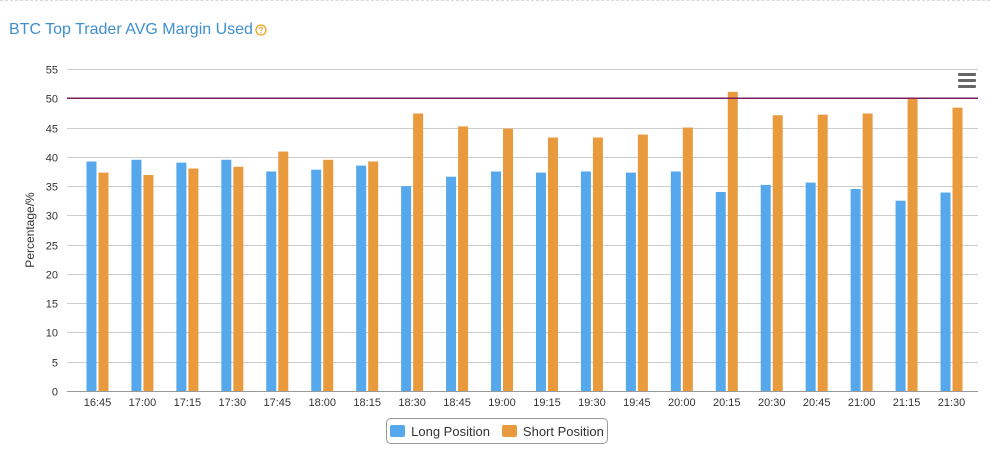  Describe the element at coordinates (398, 431) in the screenshot. I see `legend-swatch-long` at that location.